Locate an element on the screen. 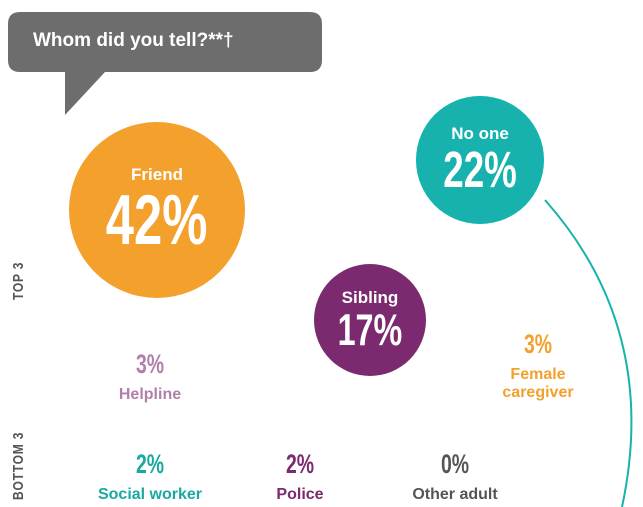 Image resolution: width=643 pixels, height=507 pixels. item-value: 0% is located at coordinates (455, 464).